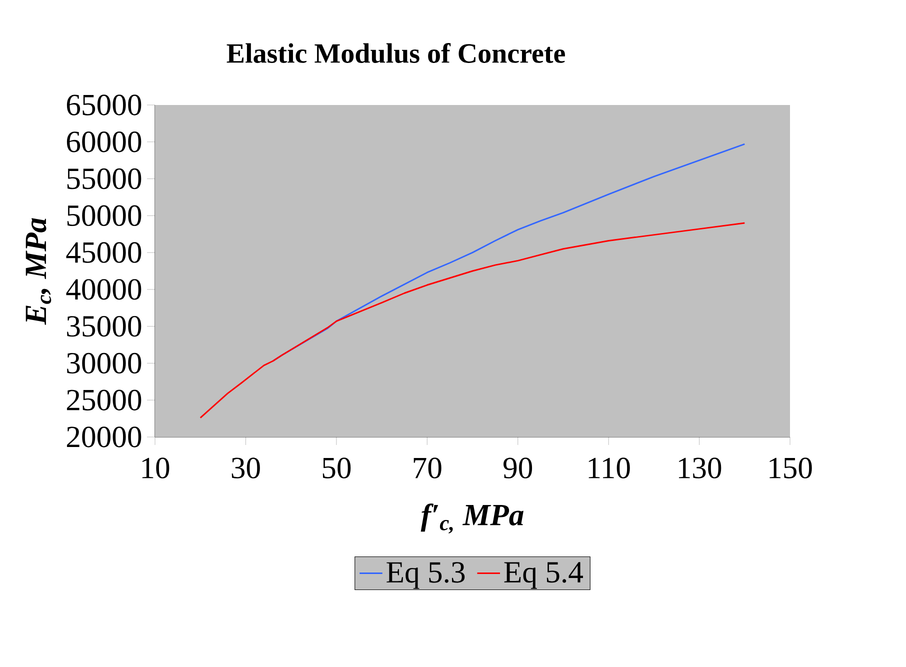 The image size is (906, 667). I want to click on x-tick-label: 10, so click(156, 468).